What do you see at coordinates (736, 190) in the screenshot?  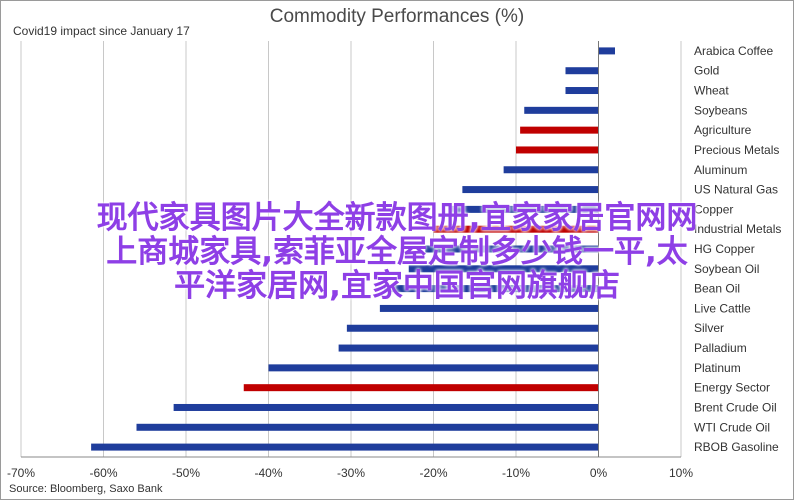 I see `category-label: US Natural Gas` at bounding box center [736, 190].